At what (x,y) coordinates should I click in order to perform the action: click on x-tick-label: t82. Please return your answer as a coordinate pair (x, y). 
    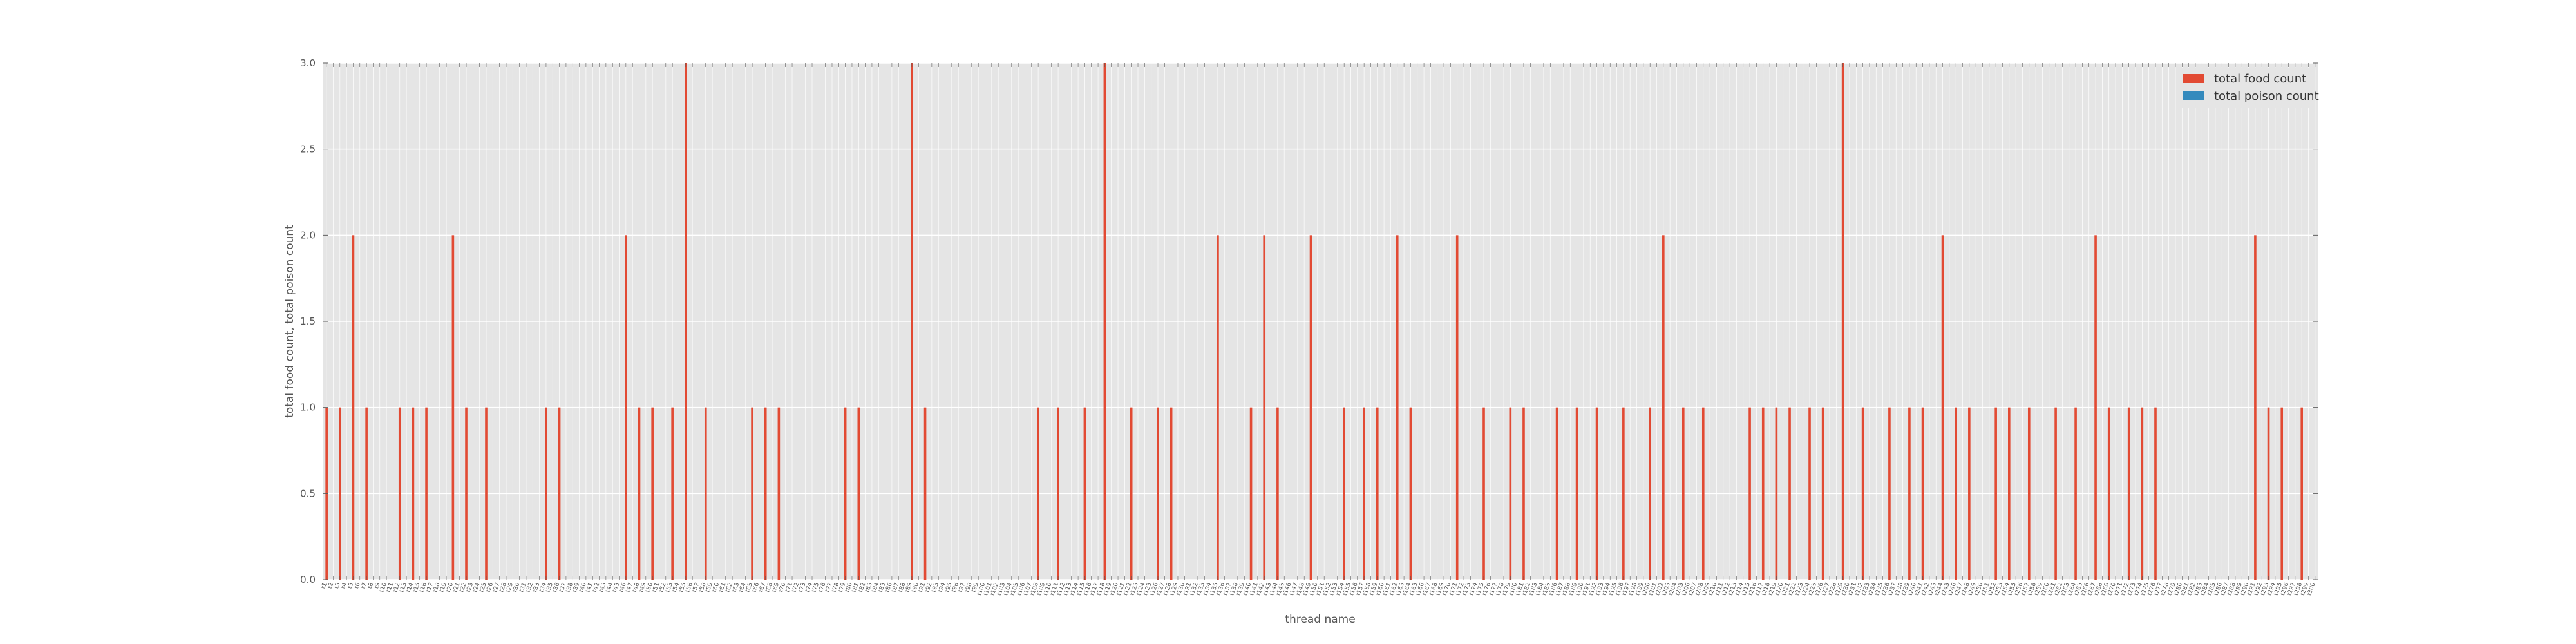
    Looking at the image, I should click on (862, 588).